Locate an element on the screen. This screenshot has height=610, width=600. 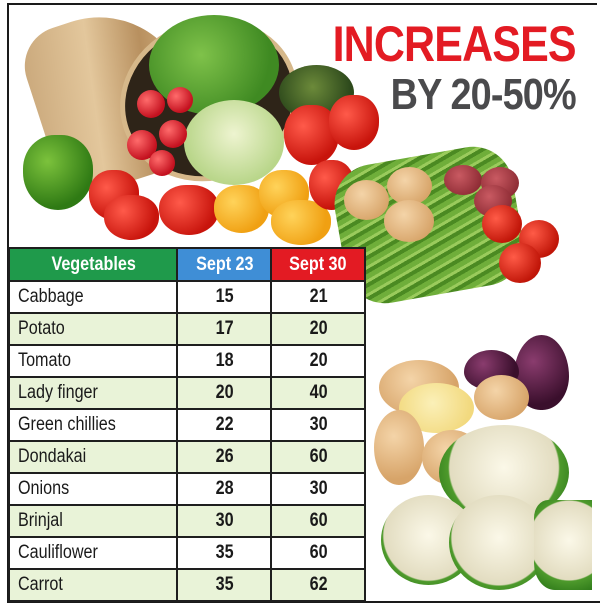
vegetable-name: Green chillies is located at coordinates (67, 424).